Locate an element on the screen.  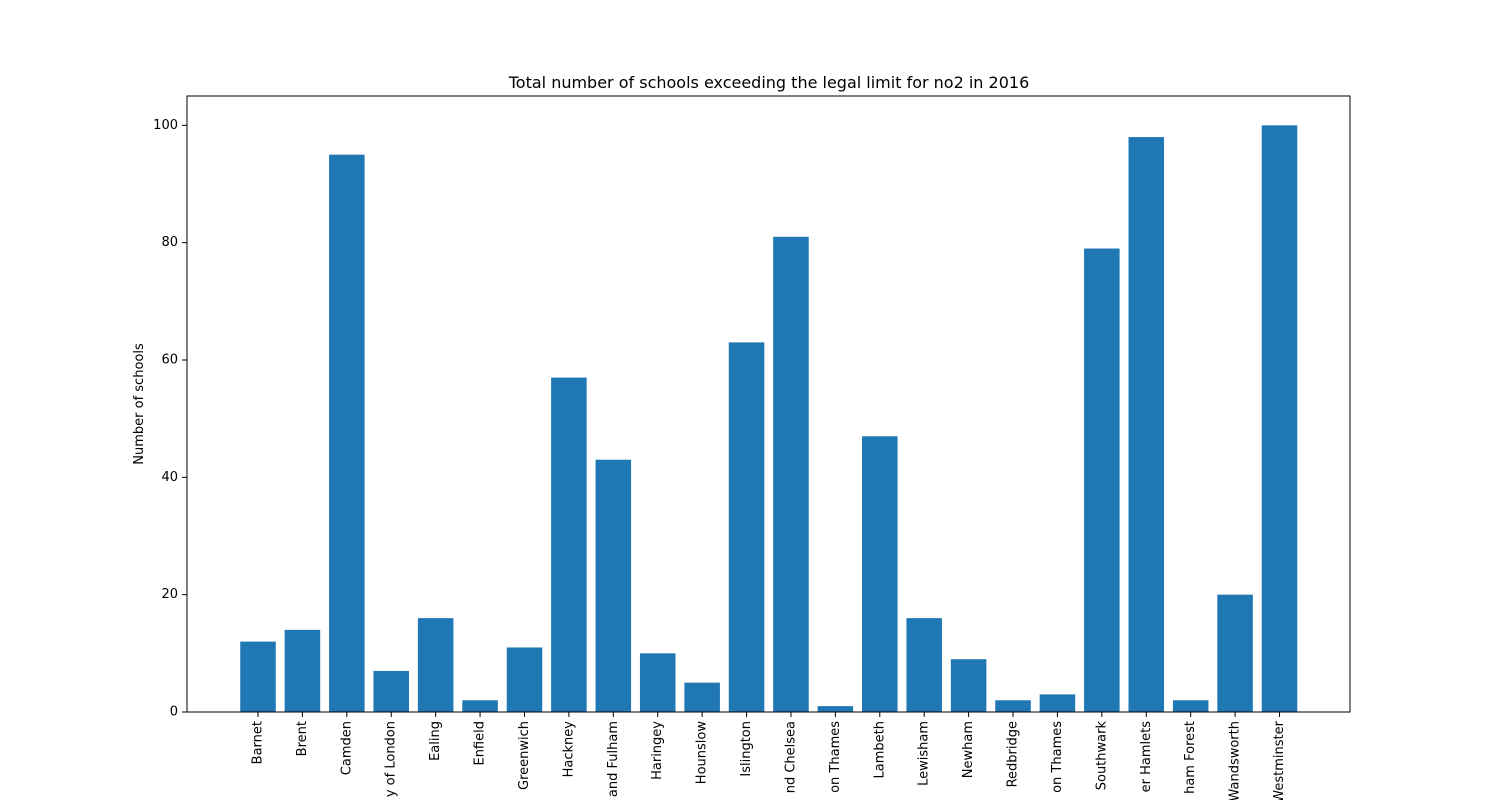
x-tick-label-16: Newham is located at coordinates (968, 749).